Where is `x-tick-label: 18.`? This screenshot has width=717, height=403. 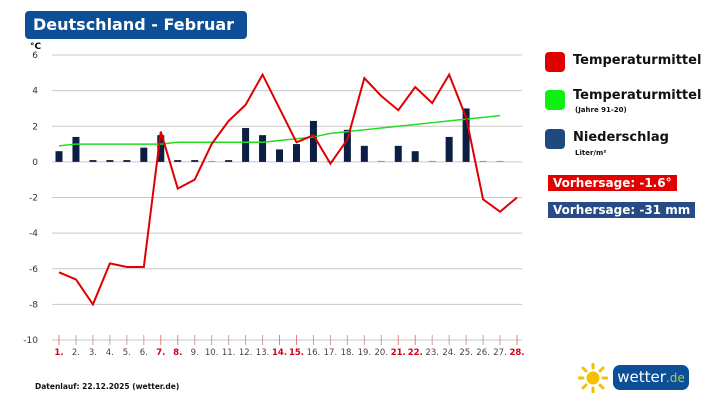 x-tick-label: 18. is located at coordinates (348, 353).